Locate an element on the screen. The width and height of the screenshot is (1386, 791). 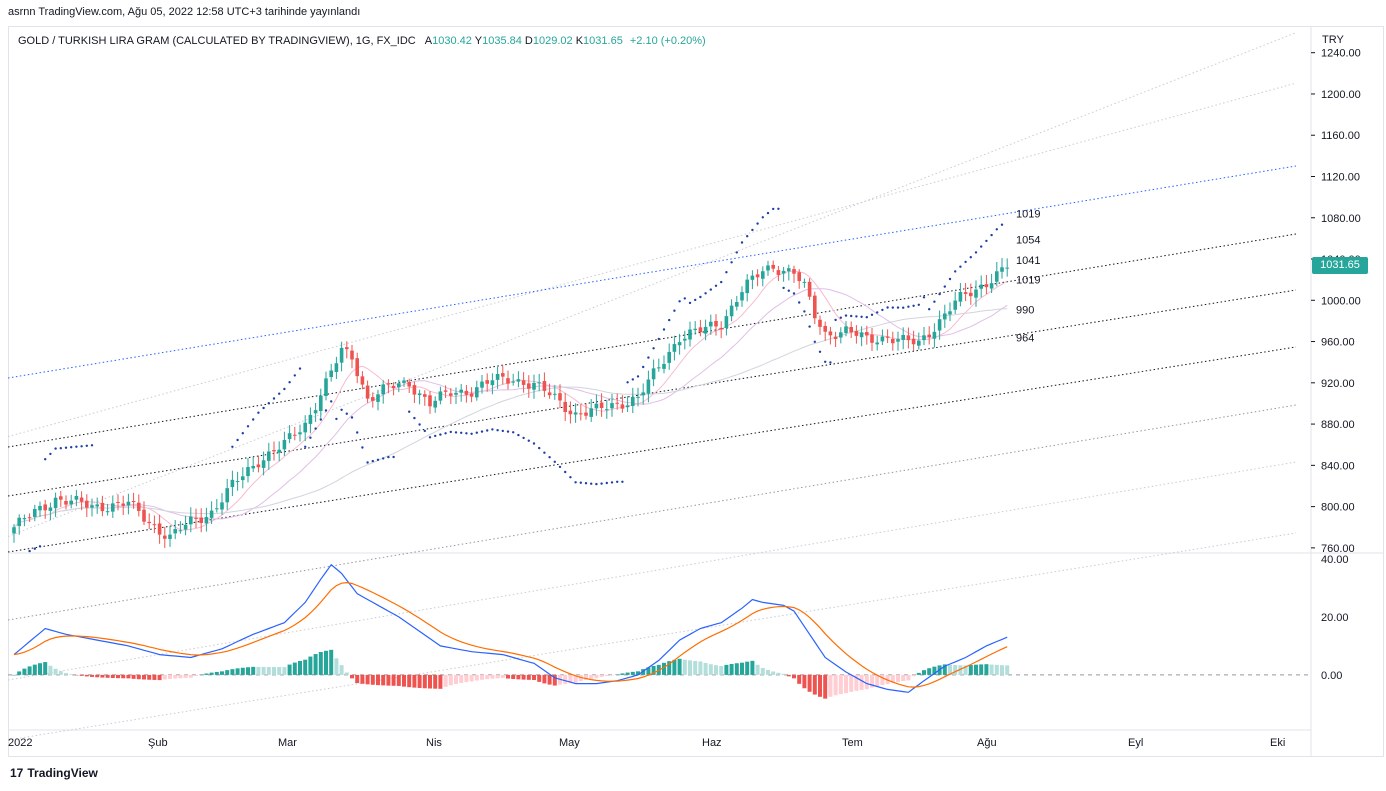
tradingview-brand: 17 TradingView is located at coordinates (54, 773).